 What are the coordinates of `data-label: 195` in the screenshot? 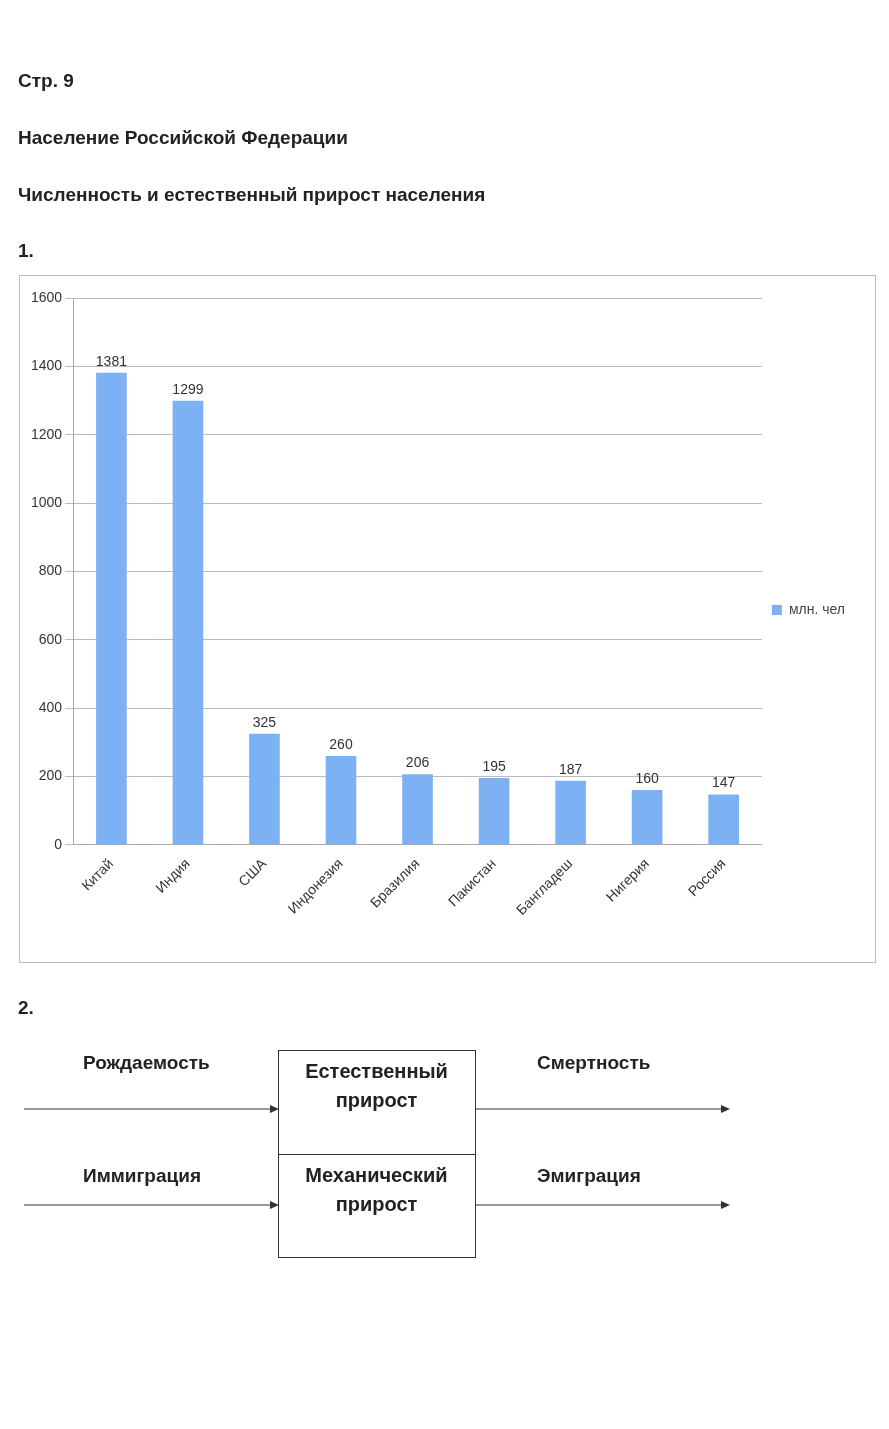 It's located at (494, 765).